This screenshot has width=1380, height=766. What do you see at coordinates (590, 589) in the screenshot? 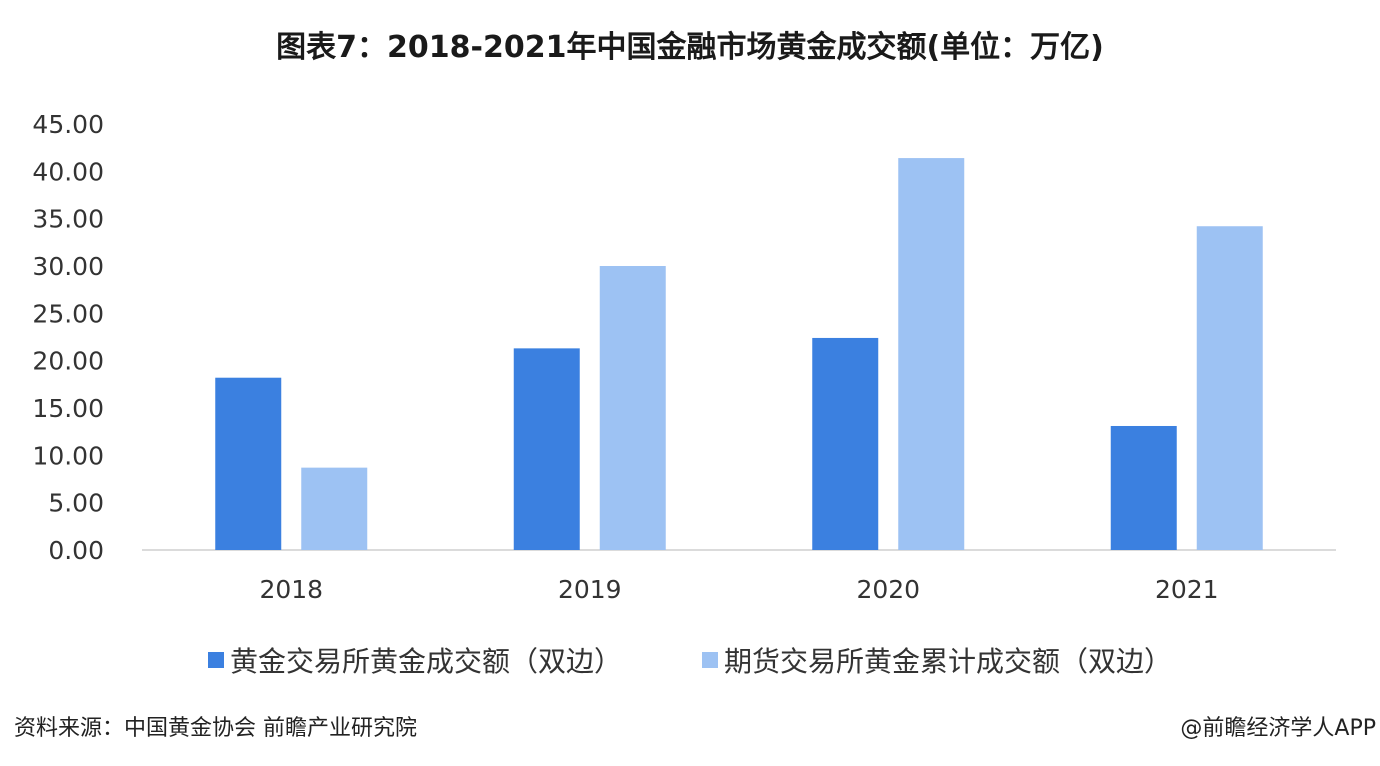
I see `x-tick-label: 2019` at bounding box center [590, 589].